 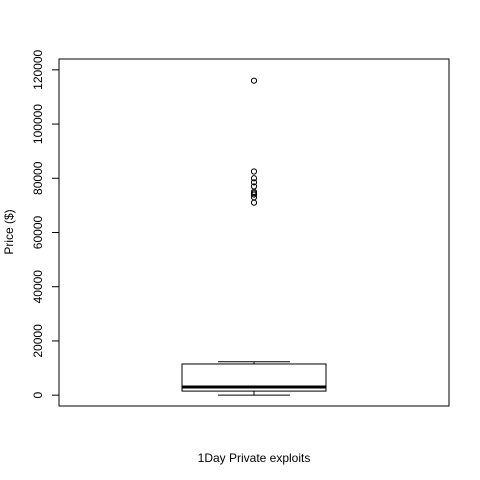 What do you see at coordinates (9, 231) in the screenshot?
I see `y-axis-label: Price ($)` at bounding box center [9, 231].